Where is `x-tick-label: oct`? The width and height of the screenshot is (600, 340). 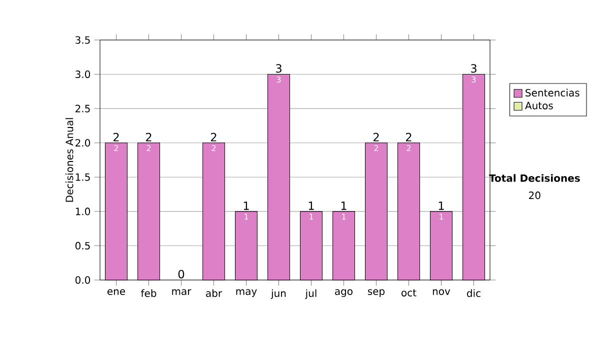
x-tick-label: oct is located at coordinates (409, 292).